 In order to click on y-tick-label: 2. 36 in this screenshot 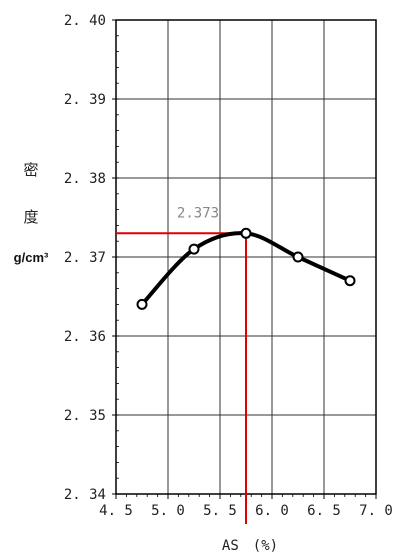, I will do `click(85, 337)`.